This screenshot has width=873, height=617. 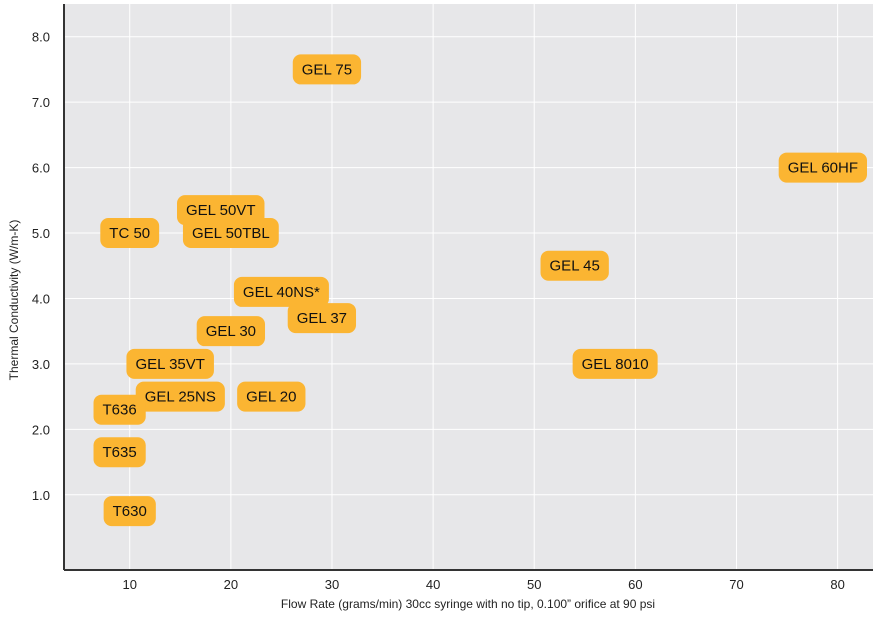 I want to click on data-point-label: T630, so click(x=130, y=511).